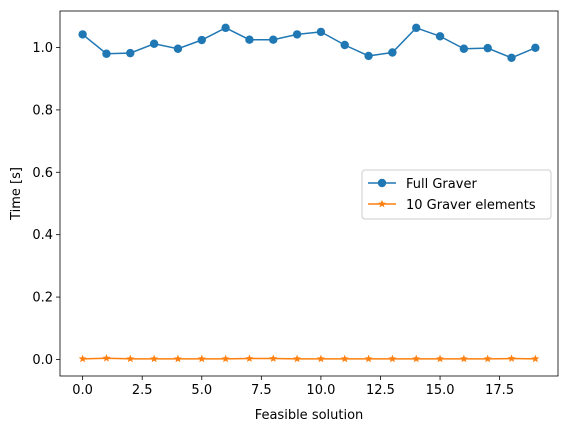  What do you see at coordinates (42, 360) in the screenshot?
I see `y-tick-label: 0.0` at bounding box center [42, 360].